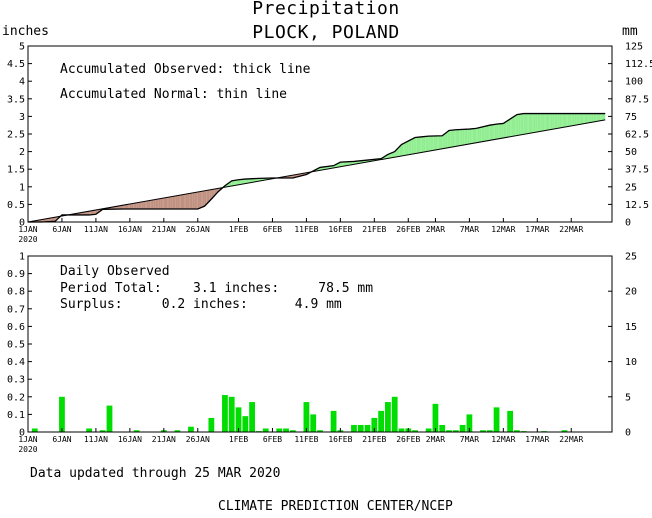  Describe the element at coordinates (25, 31) in the screenshot. I see `y-axis-unit-inches: inches` at that location.